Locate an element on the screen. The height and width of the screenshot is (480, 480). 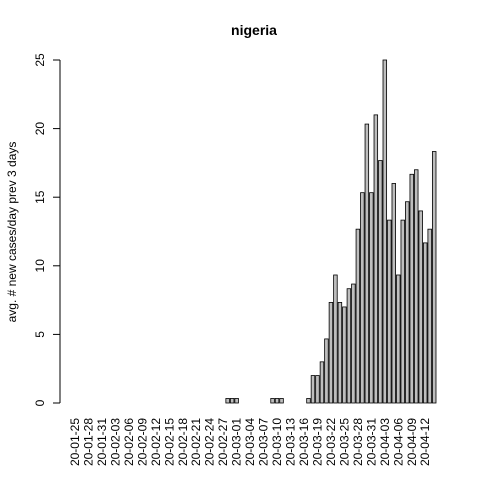
x-tick-label: 20-03-22 is located at coordinates (331, 442).